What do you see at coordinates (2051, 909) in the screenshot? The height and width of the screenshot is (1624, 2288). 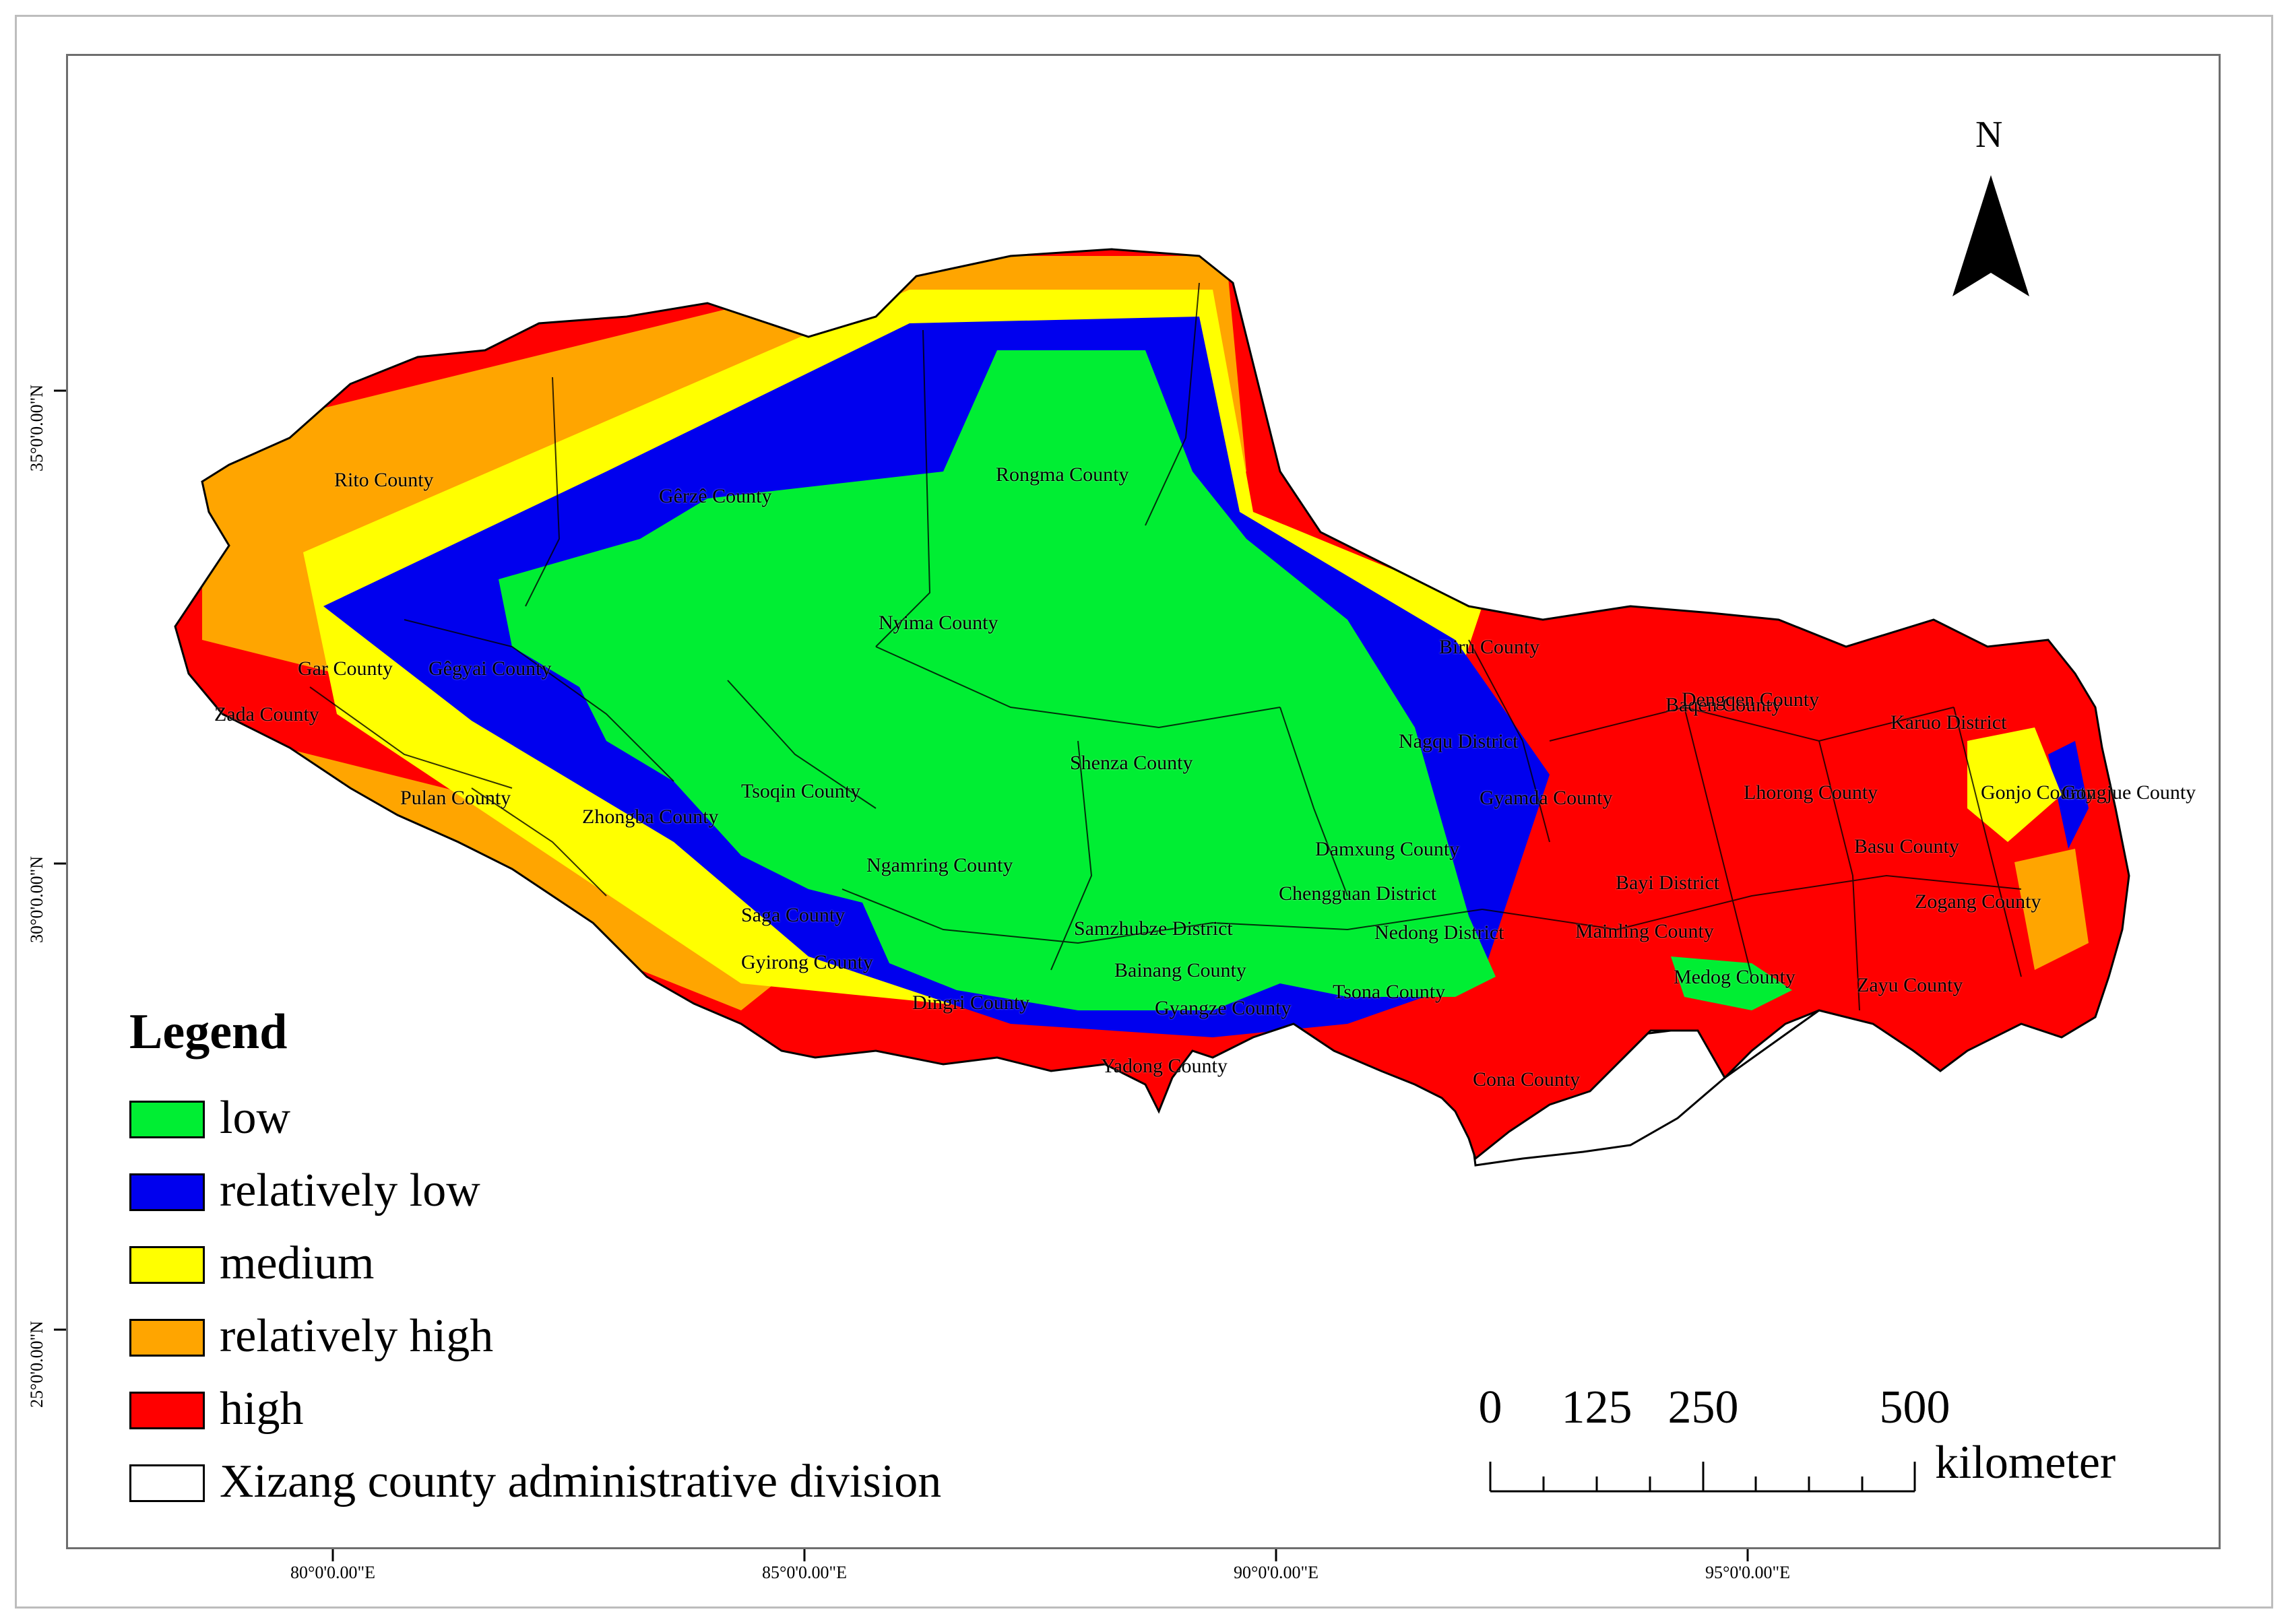 I see `zone-relatively-high-east` at bounding box center [2051, 909].